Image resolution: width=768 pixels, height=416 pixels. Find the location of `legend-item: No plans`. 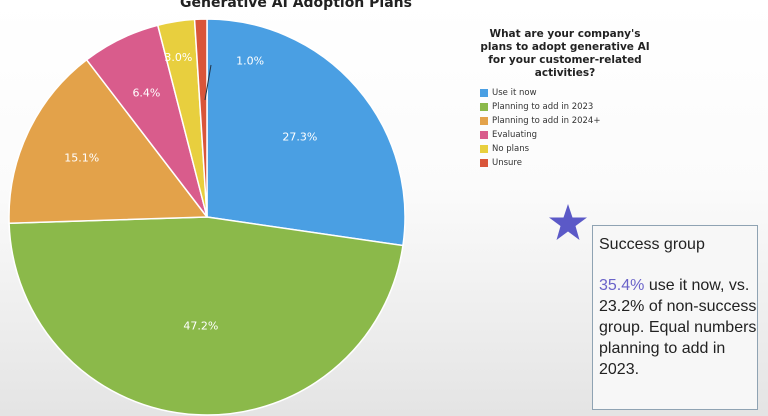

legend-item: No plans is located at coordinates (565, 149).